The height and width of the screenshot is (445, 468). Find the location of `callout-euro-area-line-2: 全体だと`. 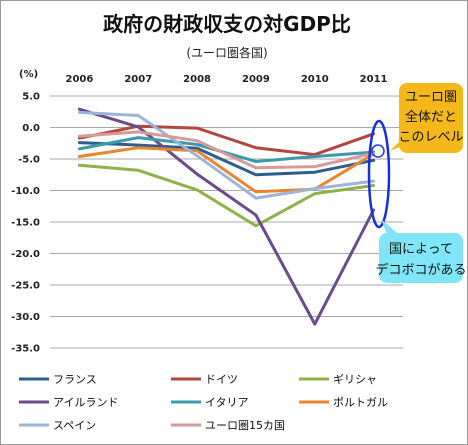

callout-euro-area-line-2: 全体だと is located at coordinates (431, 117).